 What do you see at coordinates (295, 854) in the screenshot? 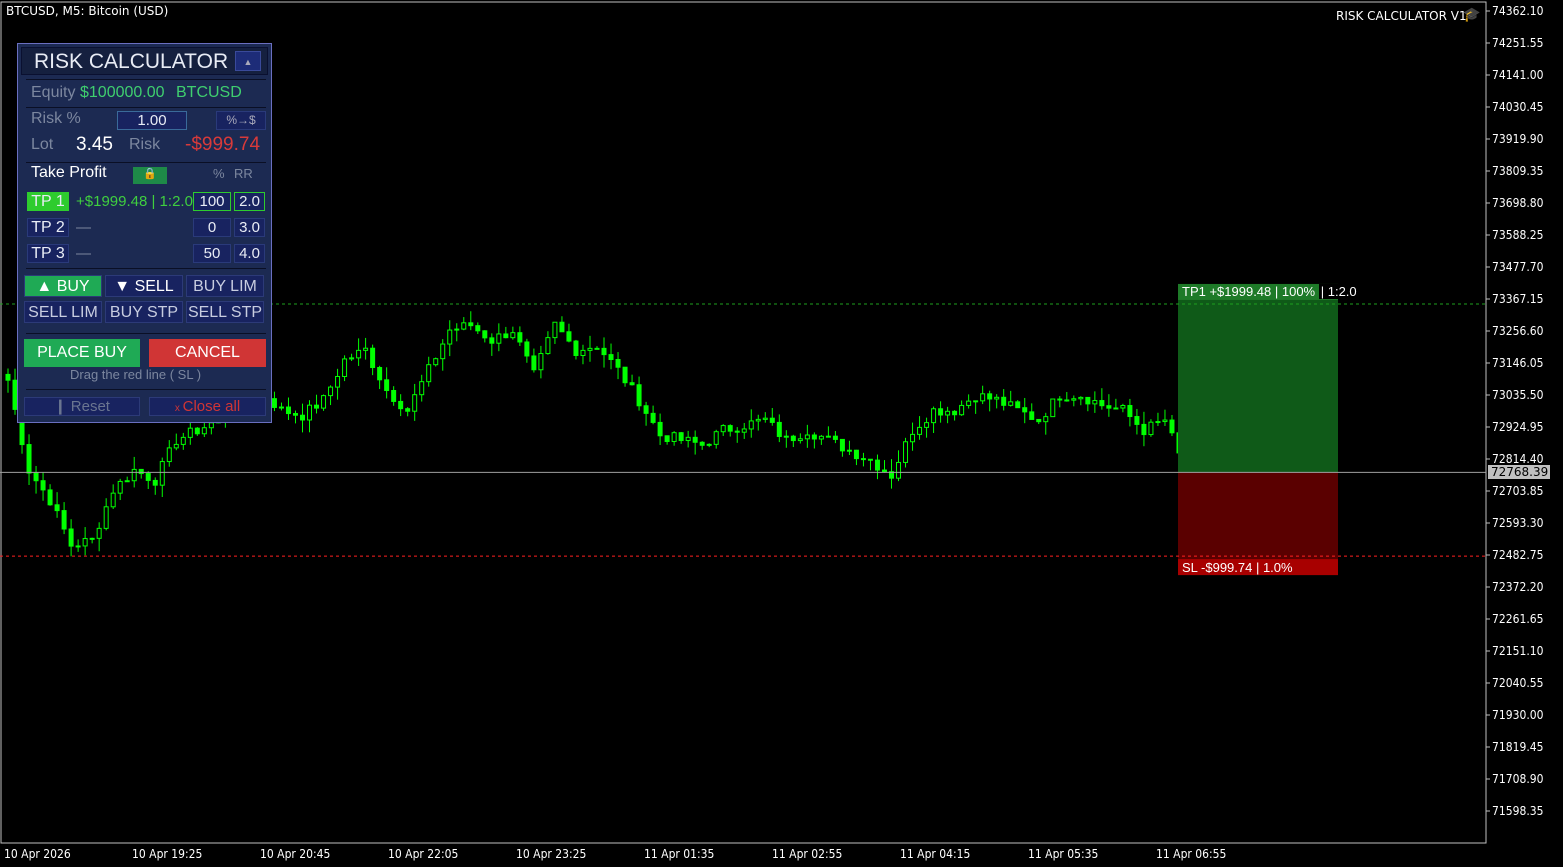
I see `time-tick: 10 Apr 20:45` at bounding box center [295, 854].